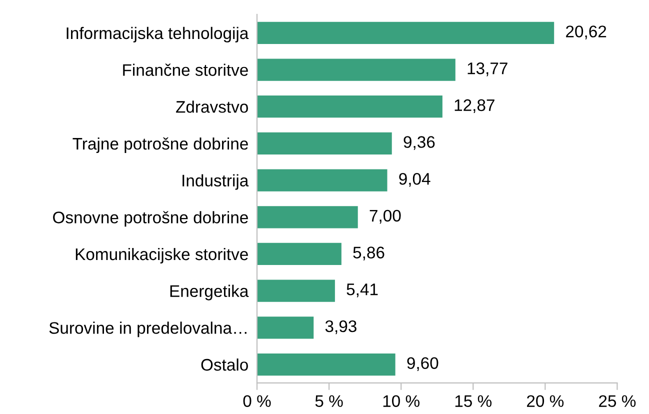 The height and width of the screenshot is (414, 649). What do you see at coordinates (329, 401) in the screenshot?
I see `x-tick-label: 5 %` at bounding box center [329, 401].